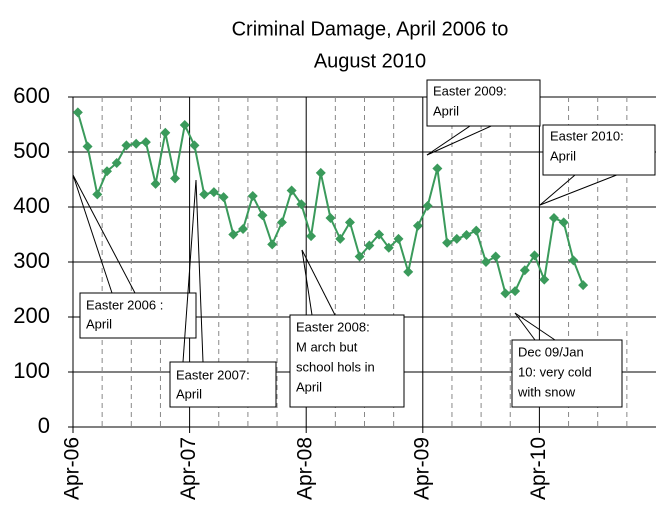 The width and height of the screenshot is (656, 526). I want to click on callout-text: school hols in, so click(335, 366).